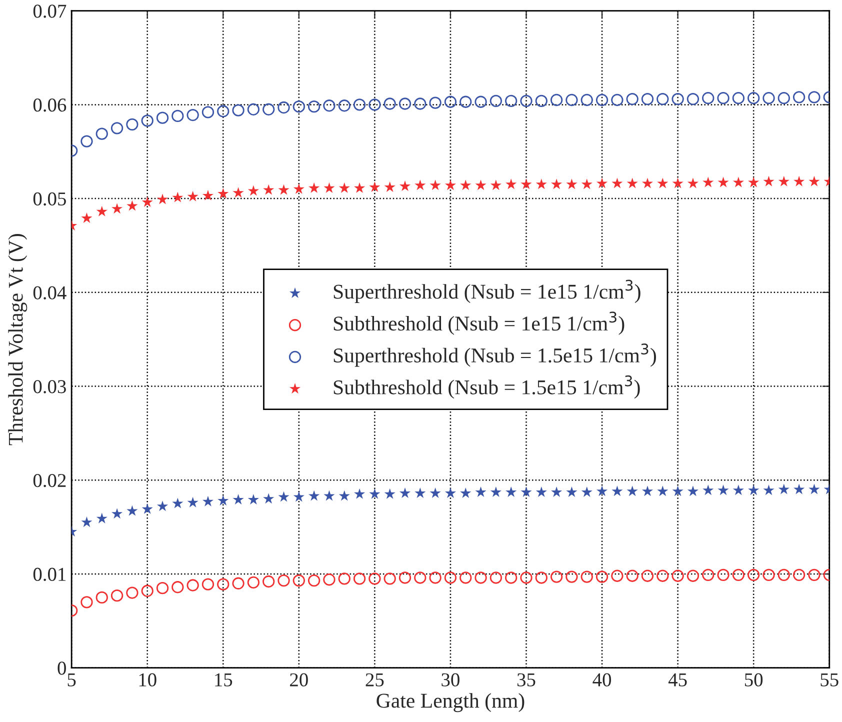 Image resolution: width=842 pixels, height=722 pixels. What do you see at coordinates (49, 11) in the screenshot?
I see `y-tick-label: 0.07` at bounding box center [49, 11].